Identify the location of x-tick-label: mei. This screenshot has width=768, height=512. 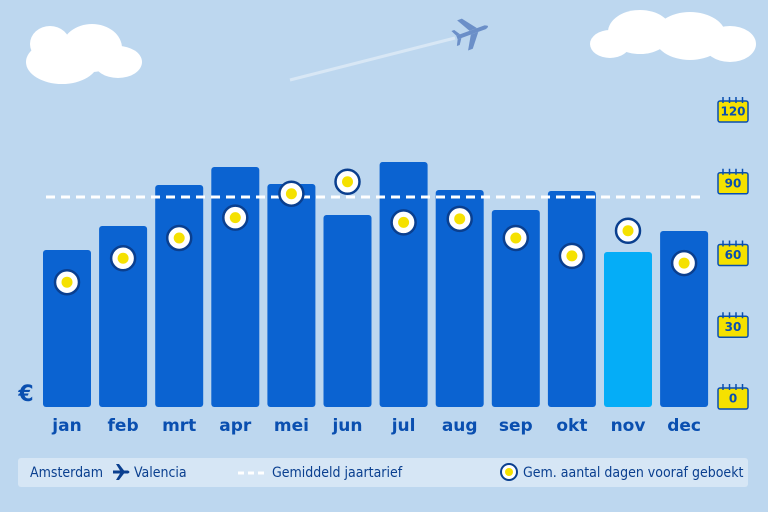
(291, 426).